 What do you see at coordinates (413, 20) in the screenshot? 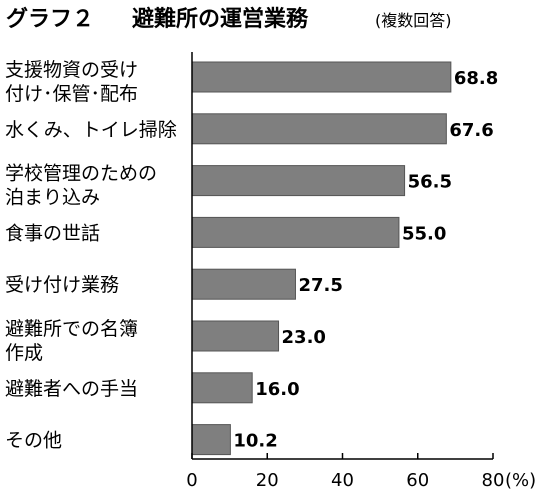
I see `chart-subtitle: (複数回答)` at bounding box center [413, 20].